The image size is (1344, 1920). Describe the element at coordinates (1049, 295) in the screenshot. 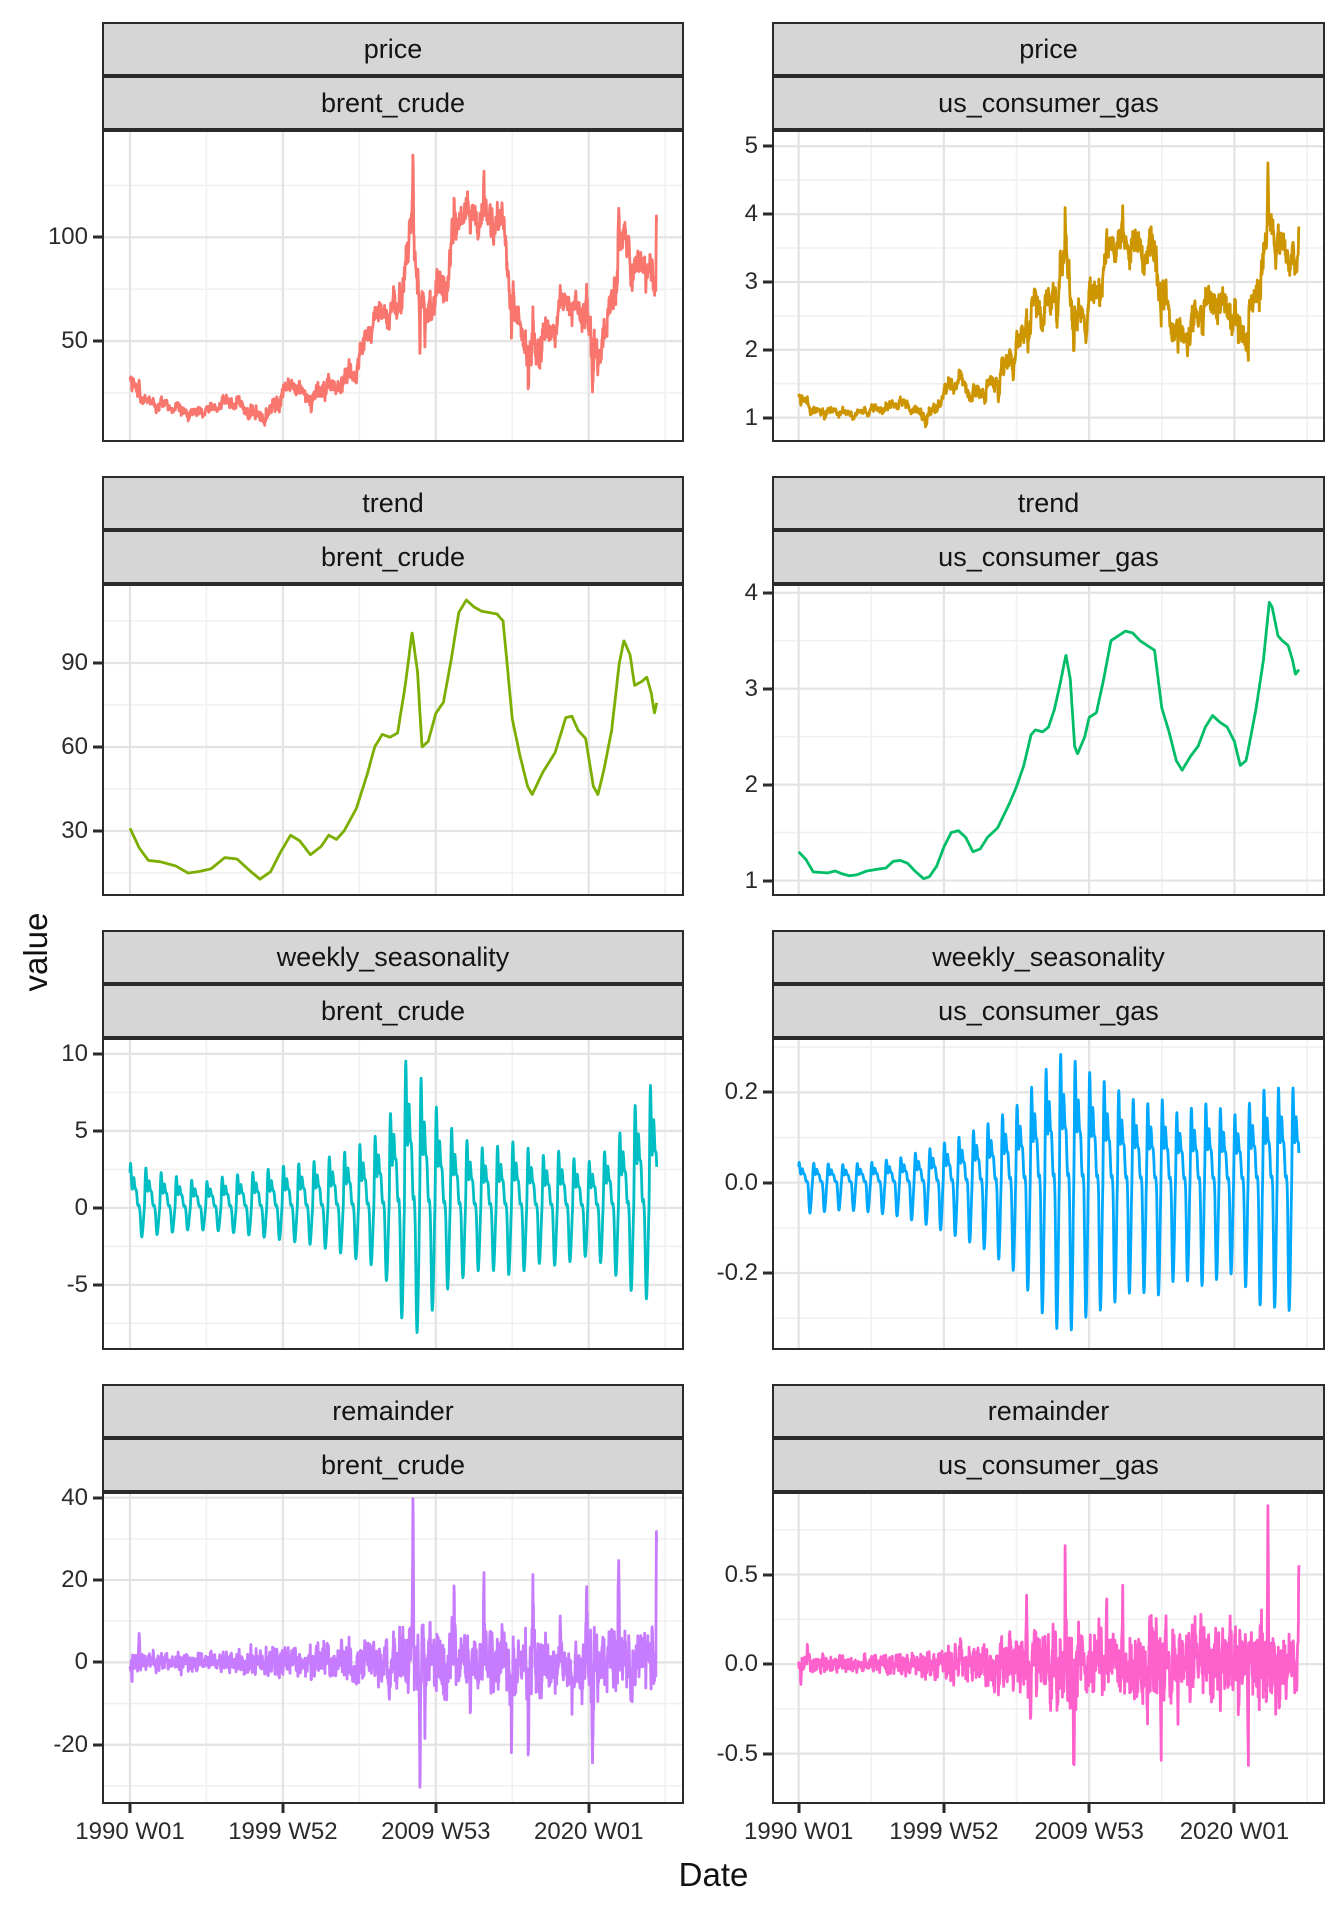

I see `series-line-price-us_consumer_gas` at that location.